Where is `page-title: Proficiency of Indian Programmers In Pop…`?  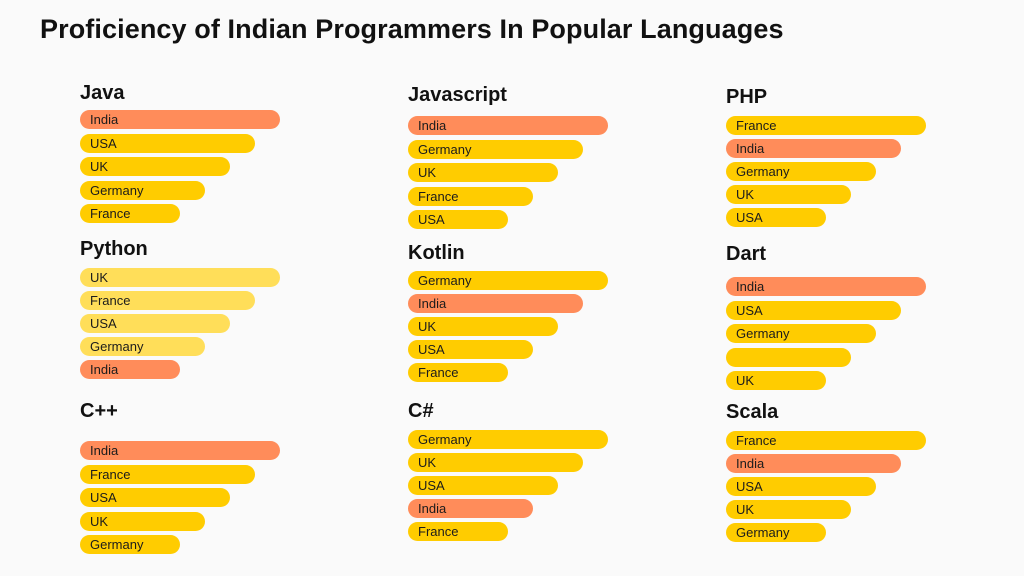
page-title: Proficiency of Indian Programmers In Pop… is located at coordinates (412, 29).